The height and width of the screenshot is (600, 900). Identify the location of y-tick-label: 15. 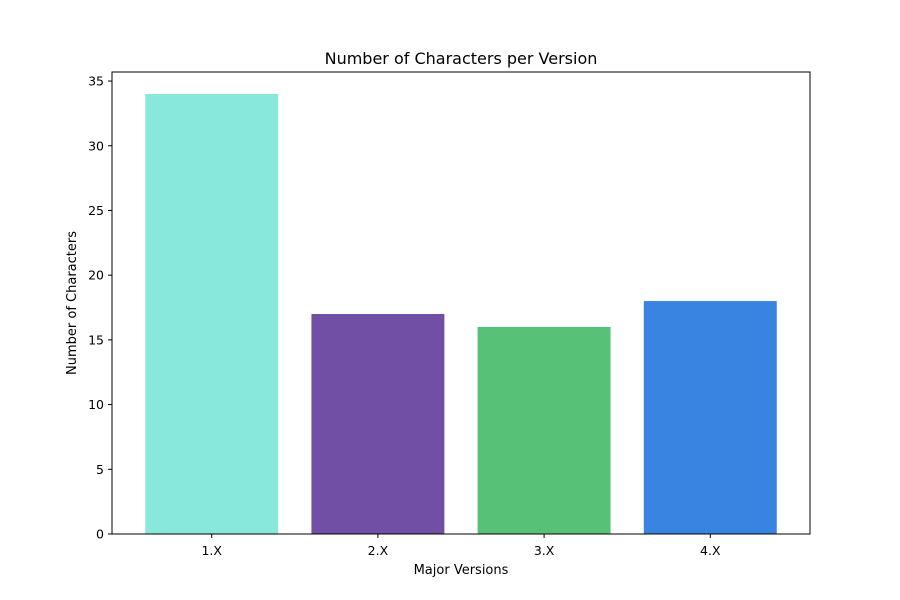
(96, 339).